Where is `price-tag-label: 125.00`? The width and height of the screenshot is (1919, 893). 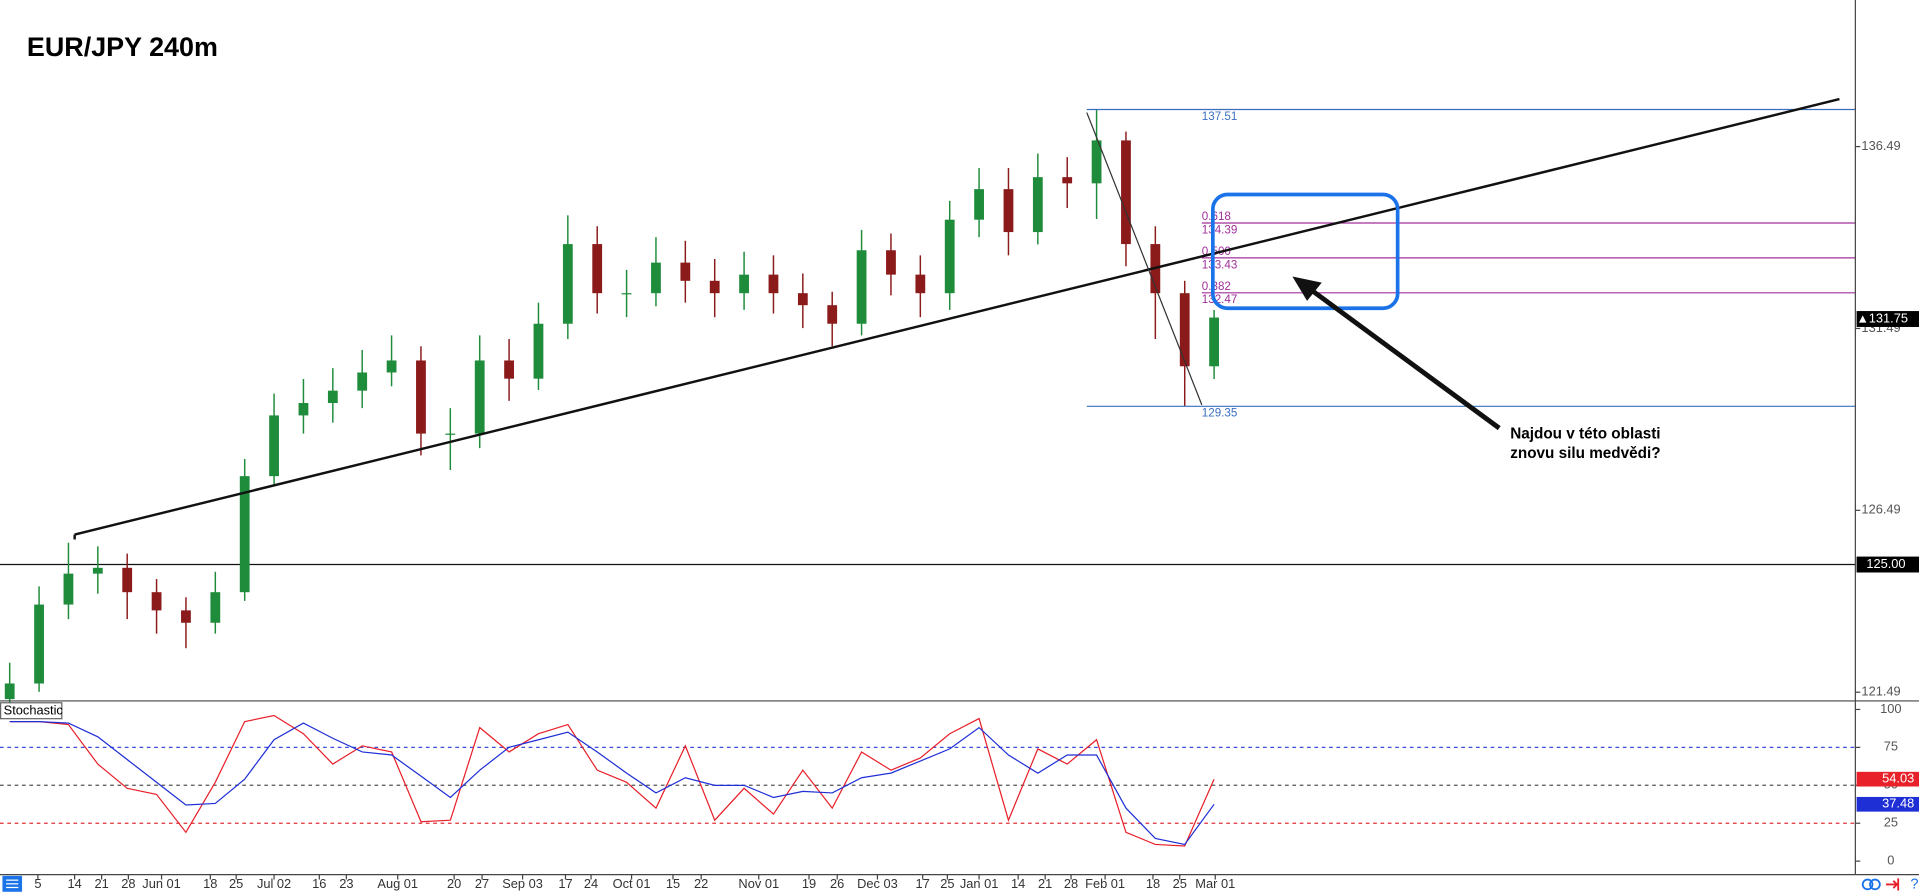 price-tag-label: 125.00 is located at coordinates (1885, 563).